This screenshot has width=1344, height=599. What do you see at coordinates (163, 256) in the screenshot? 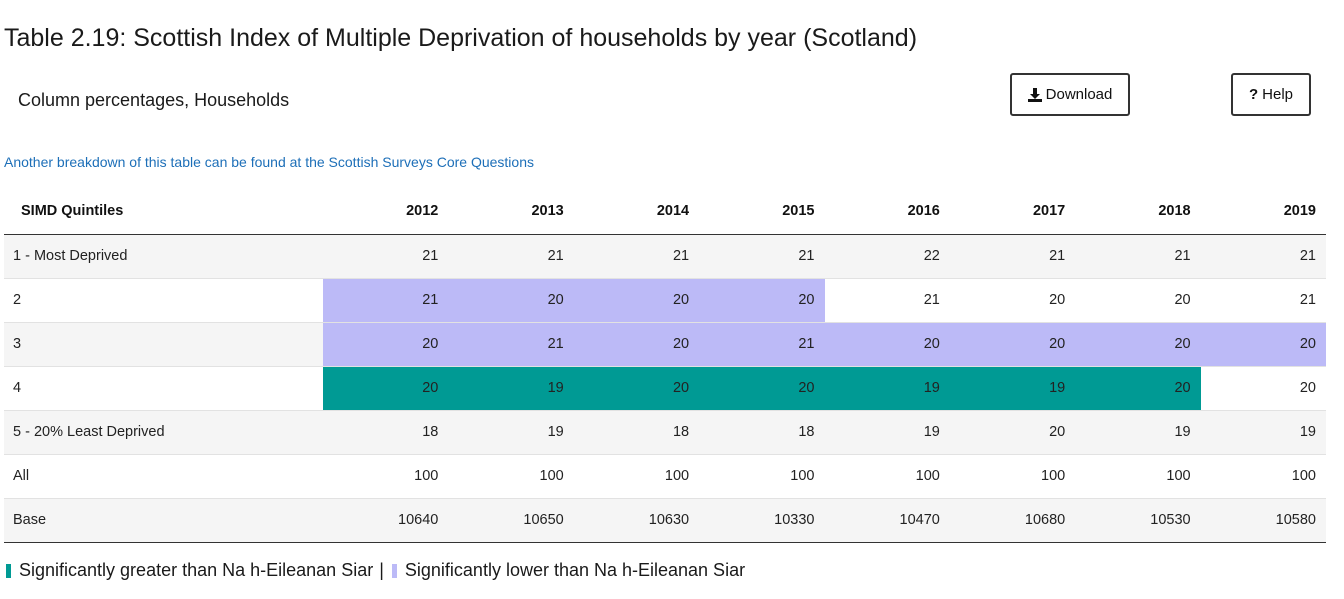
I see `row-label: 1 - Most Deprived` at bounding box center [163, 256].